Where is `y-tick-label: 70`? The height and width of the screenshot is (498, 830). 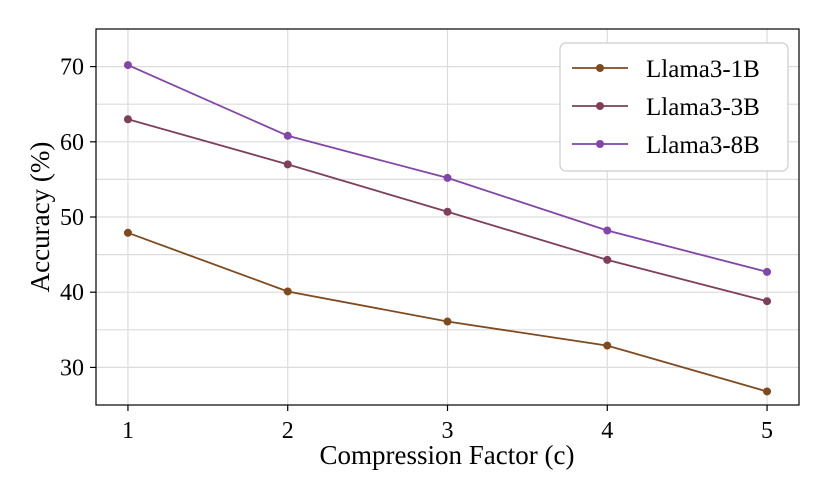
y-tick-label: 70 is located at coordinates (72, 68).